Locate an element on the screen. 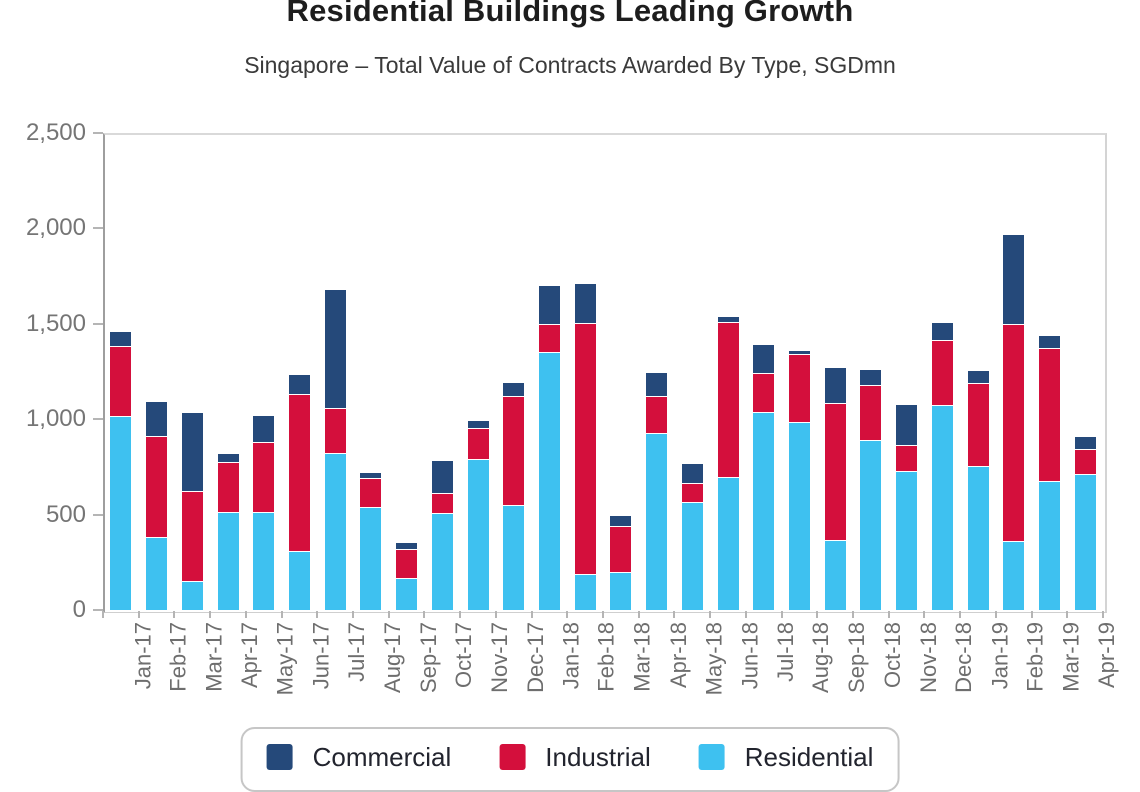 Image resolution: width=1140 pixels, height=792 pixels. legend-label: Commercial is located at coordinates (382, 757).